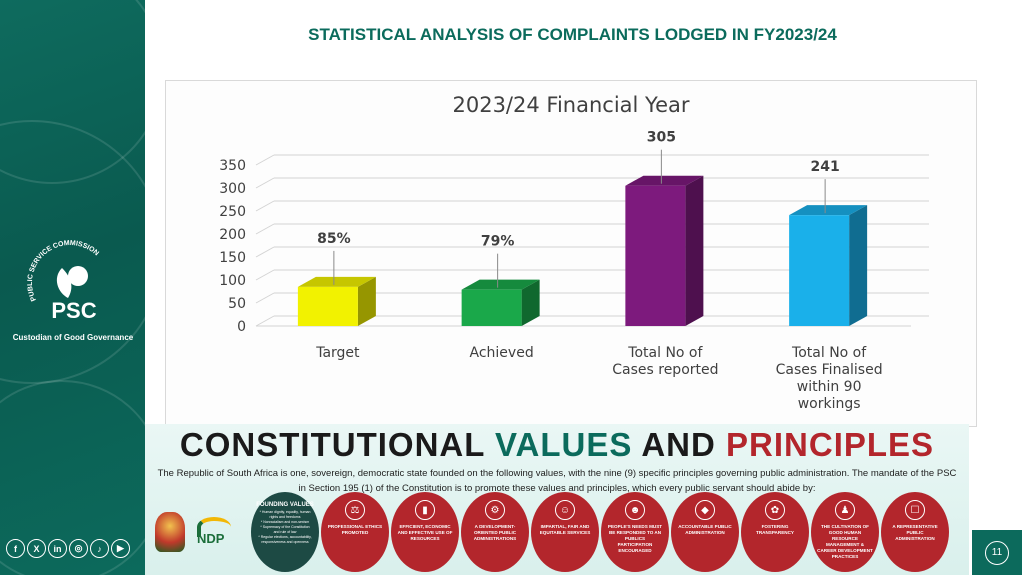  What do you see at coordinates (425, 510) in the screenshot?
I see `growth-chart-icon: ▮` at bounding box center [425, 510].